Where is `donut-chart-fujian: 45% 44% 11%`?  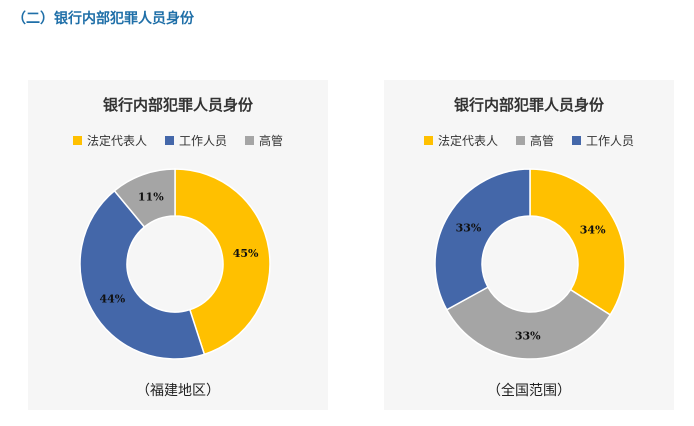 donut-chart-fujian: 45% 44% 11% is located at coordinates (175, 264).